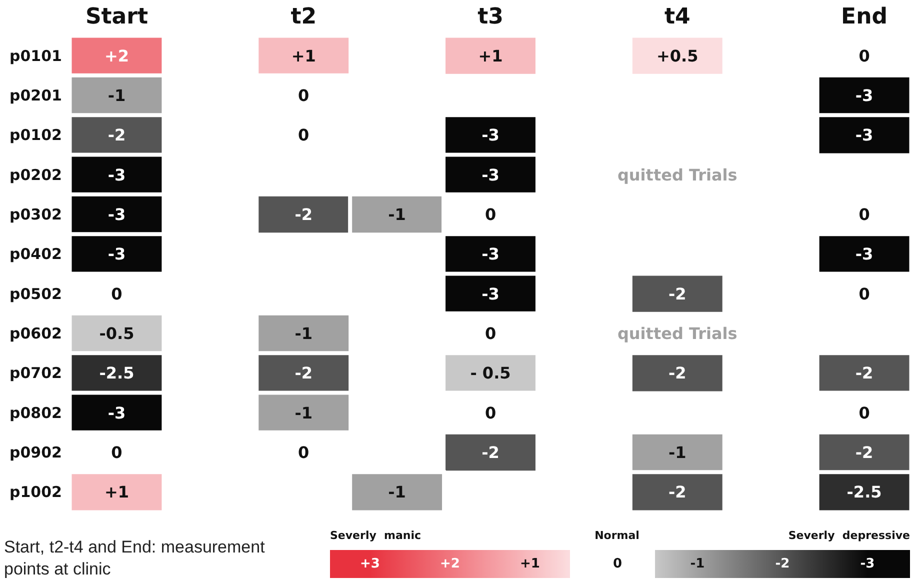 This screenshot has height=582, width=915. I want to click on x-tick-label: t3, so click(491, 17).